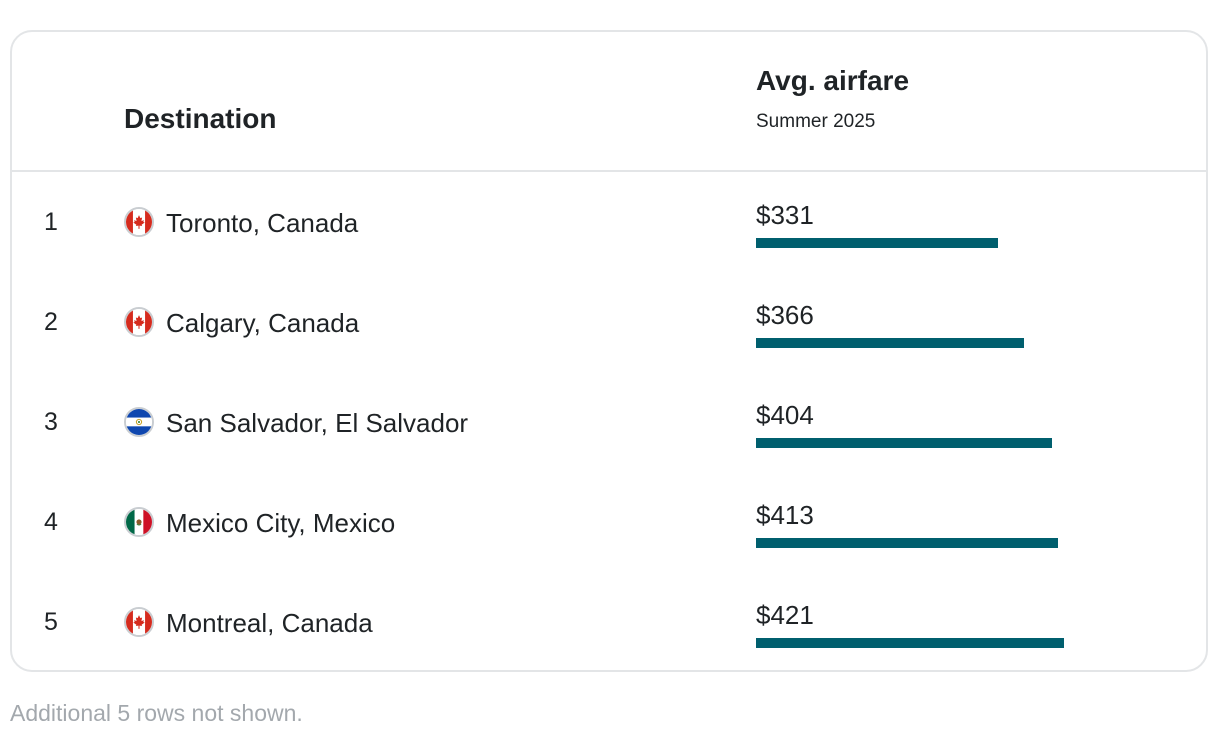 The image size is (1220, 740). What do you see at coordinates (139, 422) in the screenshot?
I see `el-salvador-flag-icon` at bounding box center [139, 422].